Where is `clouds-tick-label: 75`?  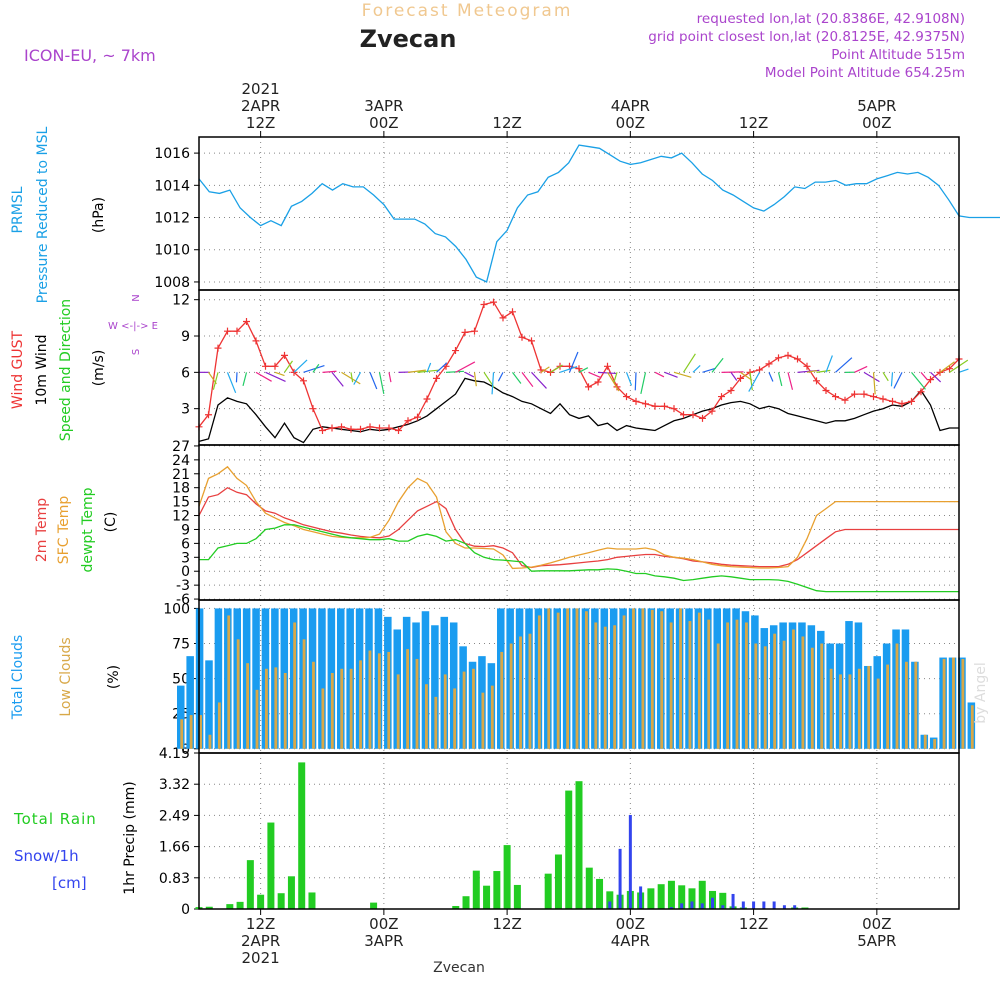 clouds-tick-label: 75 is located at coordinates (181, 645).